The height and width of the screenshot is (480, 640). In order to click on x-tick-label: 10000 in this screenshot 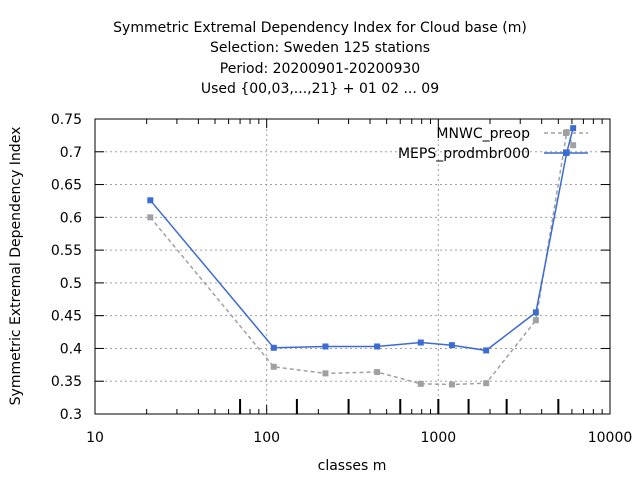, I will do `click(610, 438)`.